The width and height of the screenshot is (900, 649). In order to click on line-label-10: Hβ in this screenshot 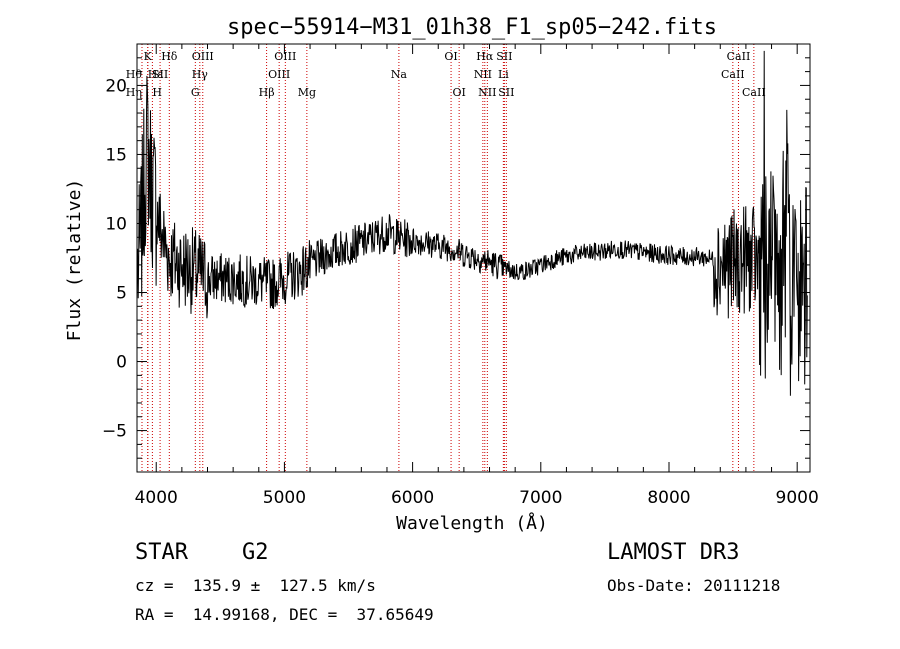, I will do `click(267, 92)`.